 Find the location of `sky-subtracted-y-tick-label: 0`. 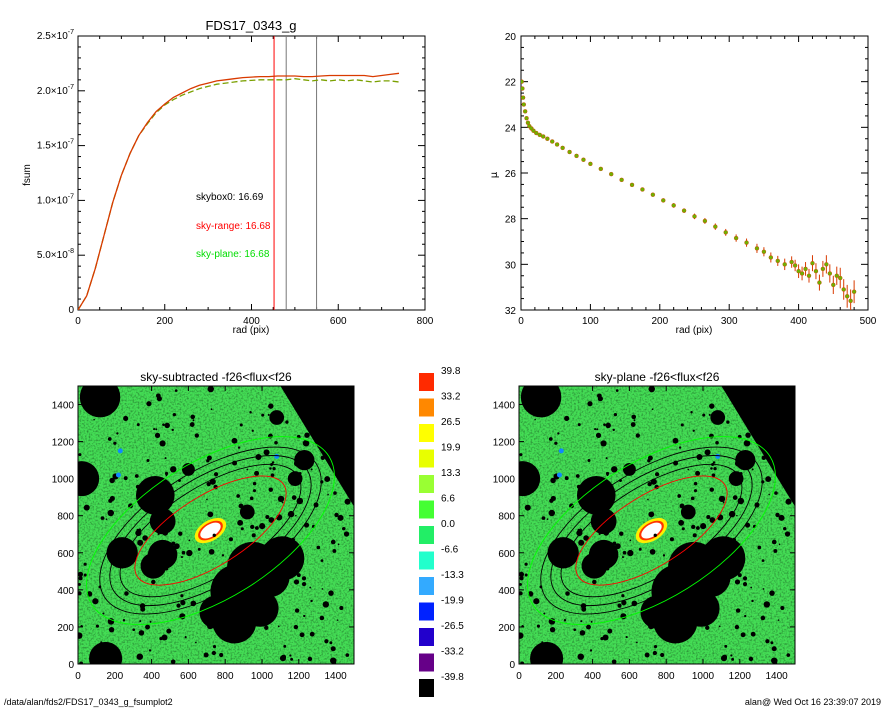

sky-subtracted-y-tick-label: 0 is located at coordinates (71, 665).